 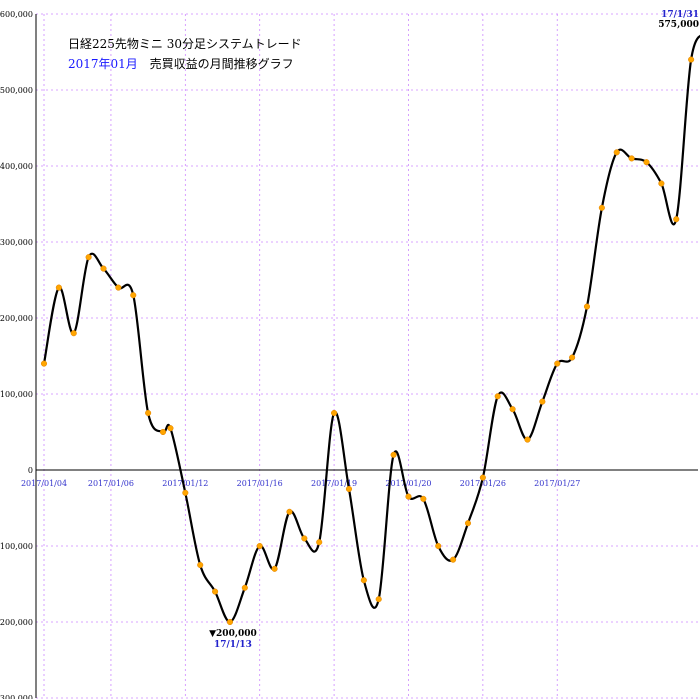 What do you see at coordinates (680, 15) in the screenshot?
I see `last-date-label: 17/1/31` at bounding box center [680, 15].